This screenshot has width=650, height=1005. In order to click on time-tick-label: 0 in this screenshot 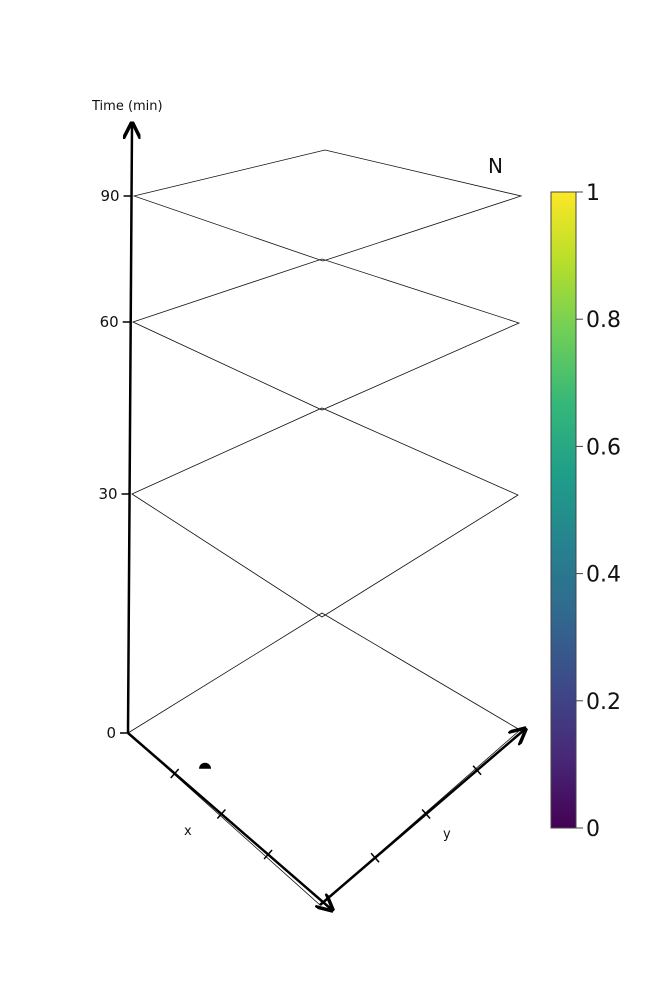, I will do `click(111, 733)`.